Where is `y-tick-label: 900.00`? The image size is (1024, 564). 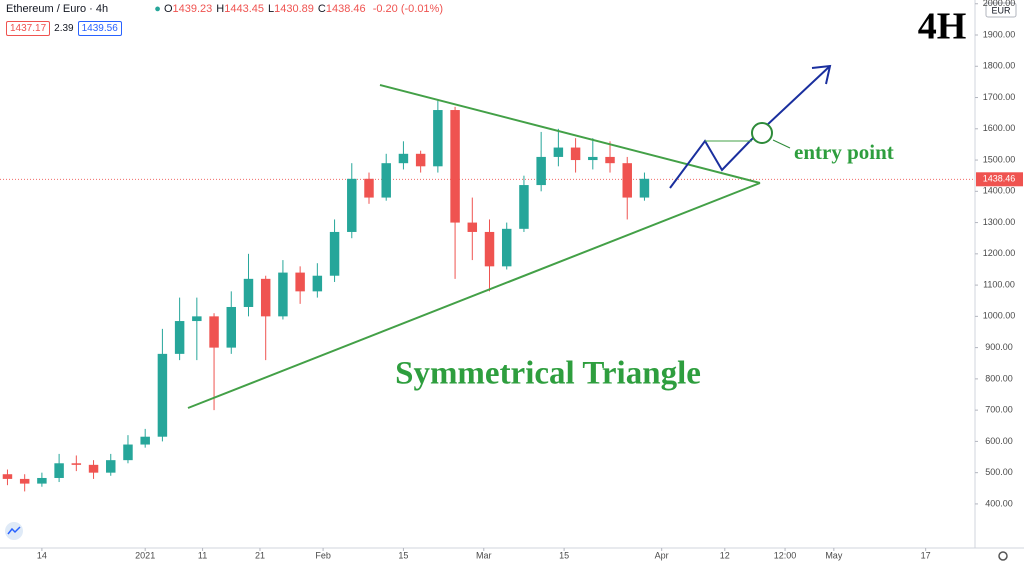 y-tick-label: 900.00 is located at coordinates (999, 347).